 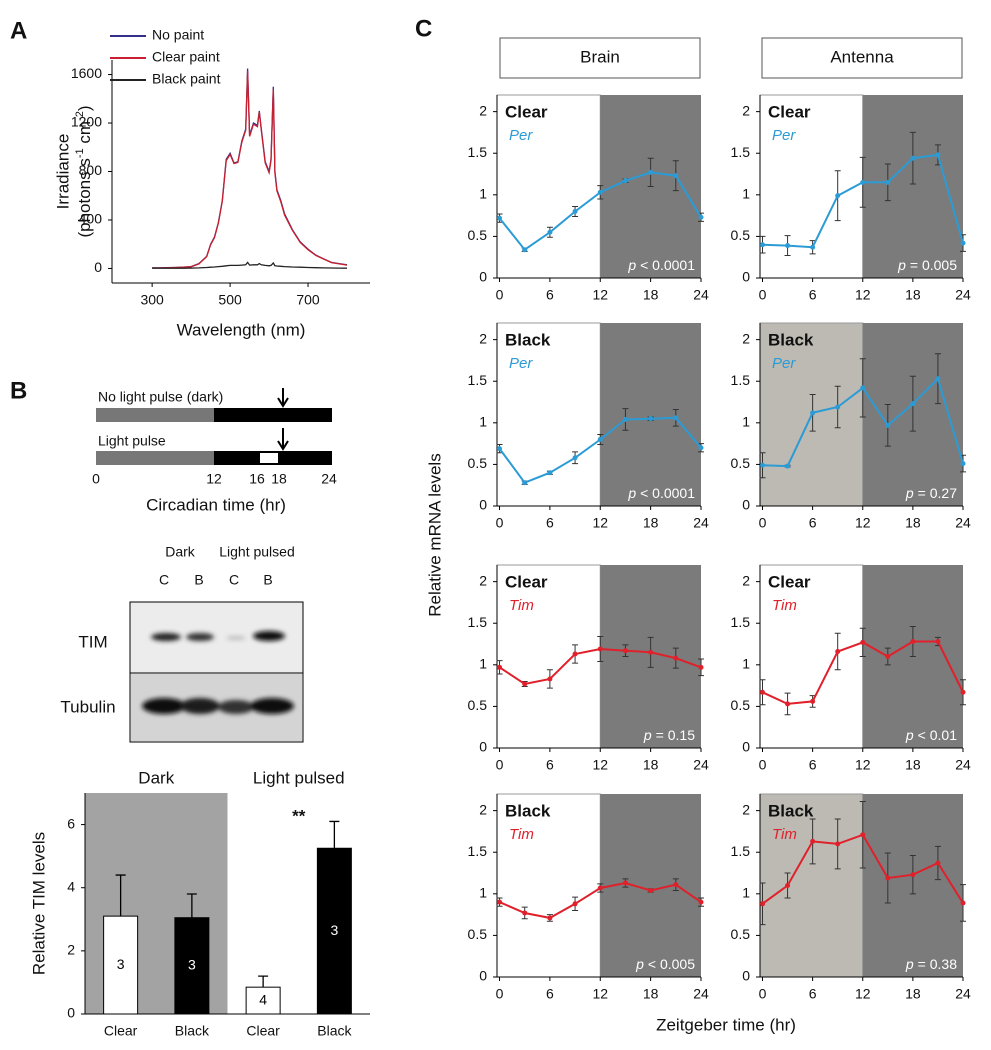 What do you see at coordinates (273, 415) in the screenshot?
I see `subjective-night` at bounding box center [273, 415].